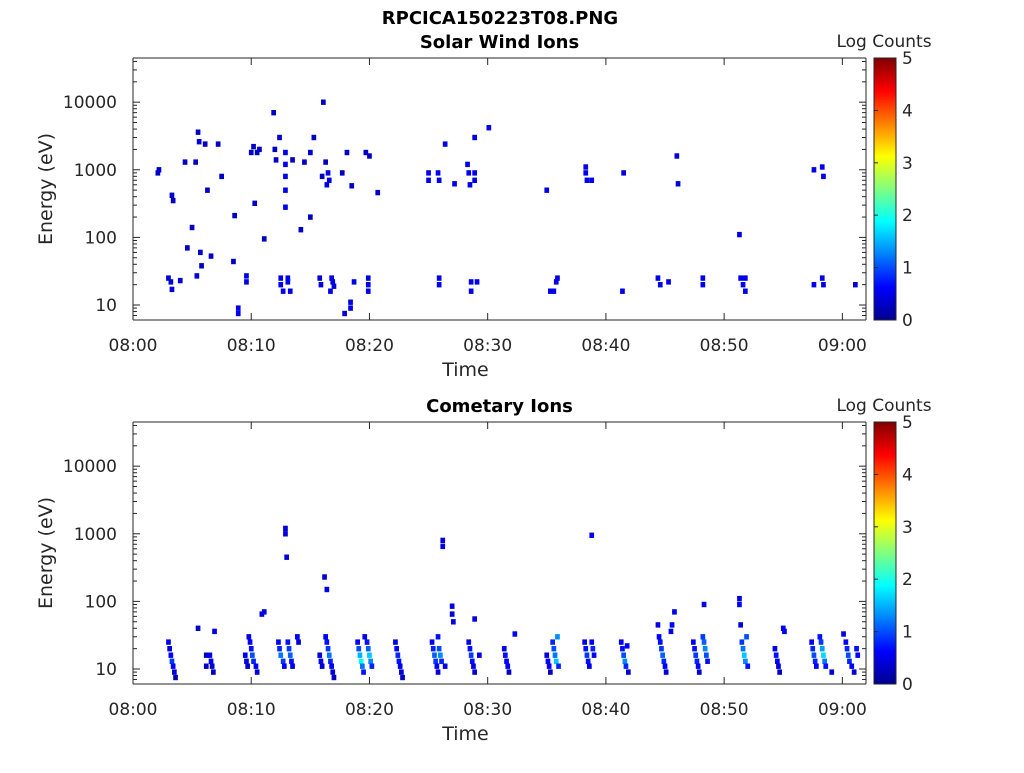 The height and width of the screenshot is (773, 1024). What do you see at coordinates (499, 406) in the screenshot?
I see `panel-title: Cometary Ions` at bounding box center [499, 406].